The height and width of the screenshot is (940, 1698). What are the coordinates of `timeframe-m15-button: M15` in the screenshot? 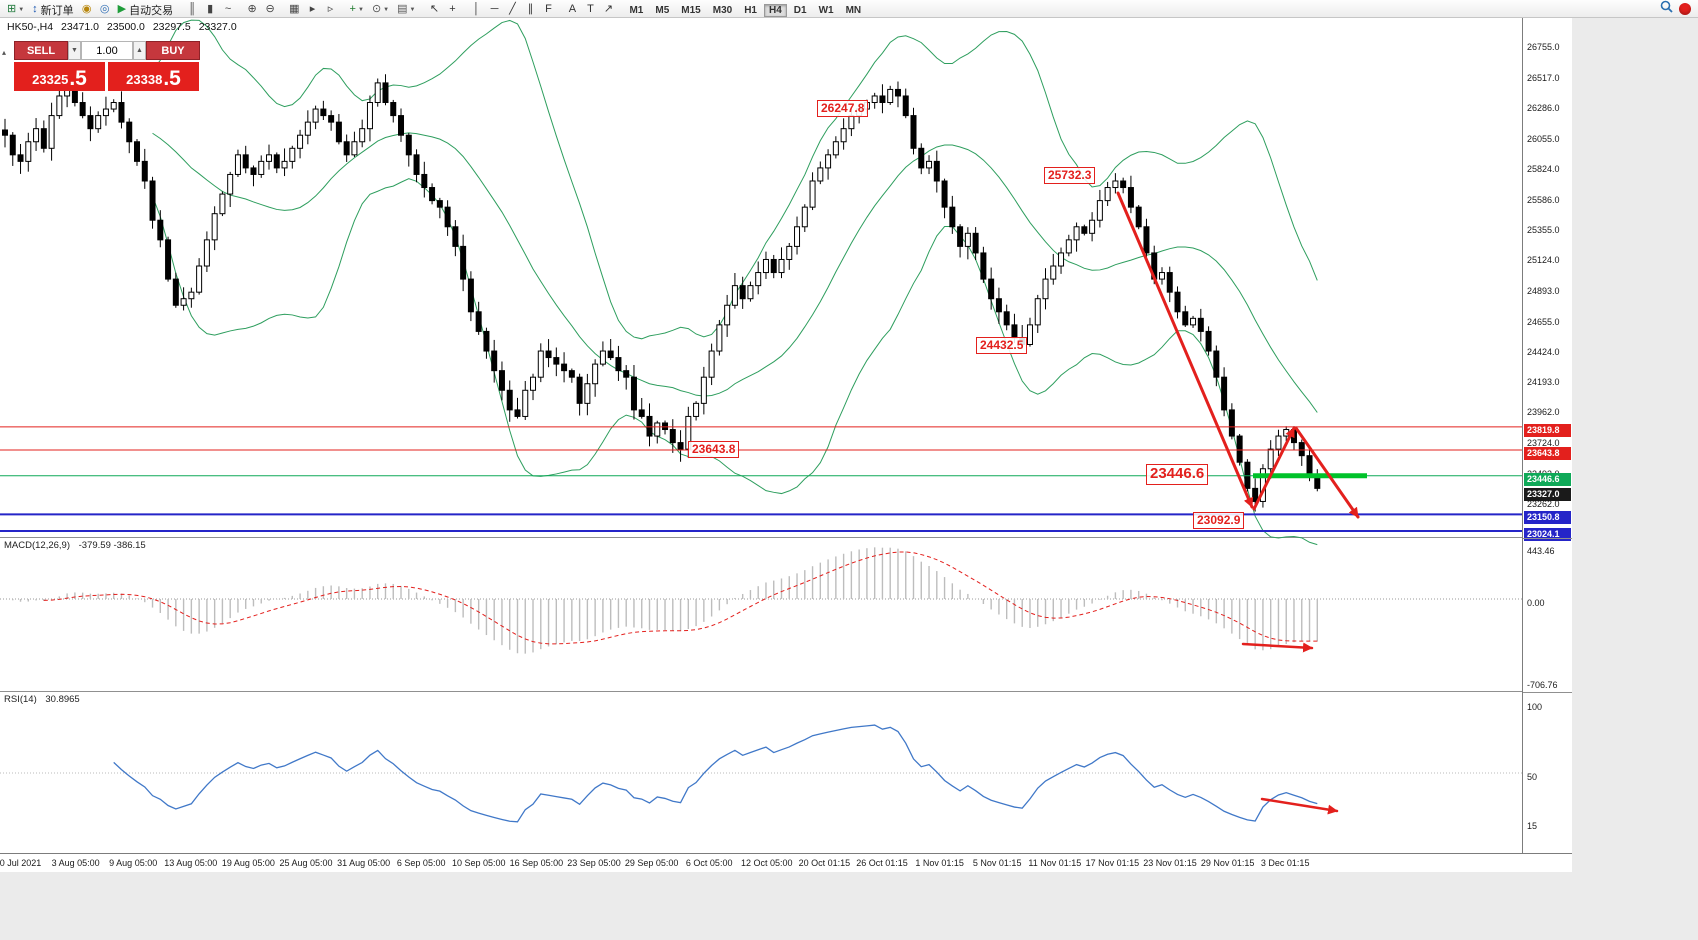 It's located at (691, 10).